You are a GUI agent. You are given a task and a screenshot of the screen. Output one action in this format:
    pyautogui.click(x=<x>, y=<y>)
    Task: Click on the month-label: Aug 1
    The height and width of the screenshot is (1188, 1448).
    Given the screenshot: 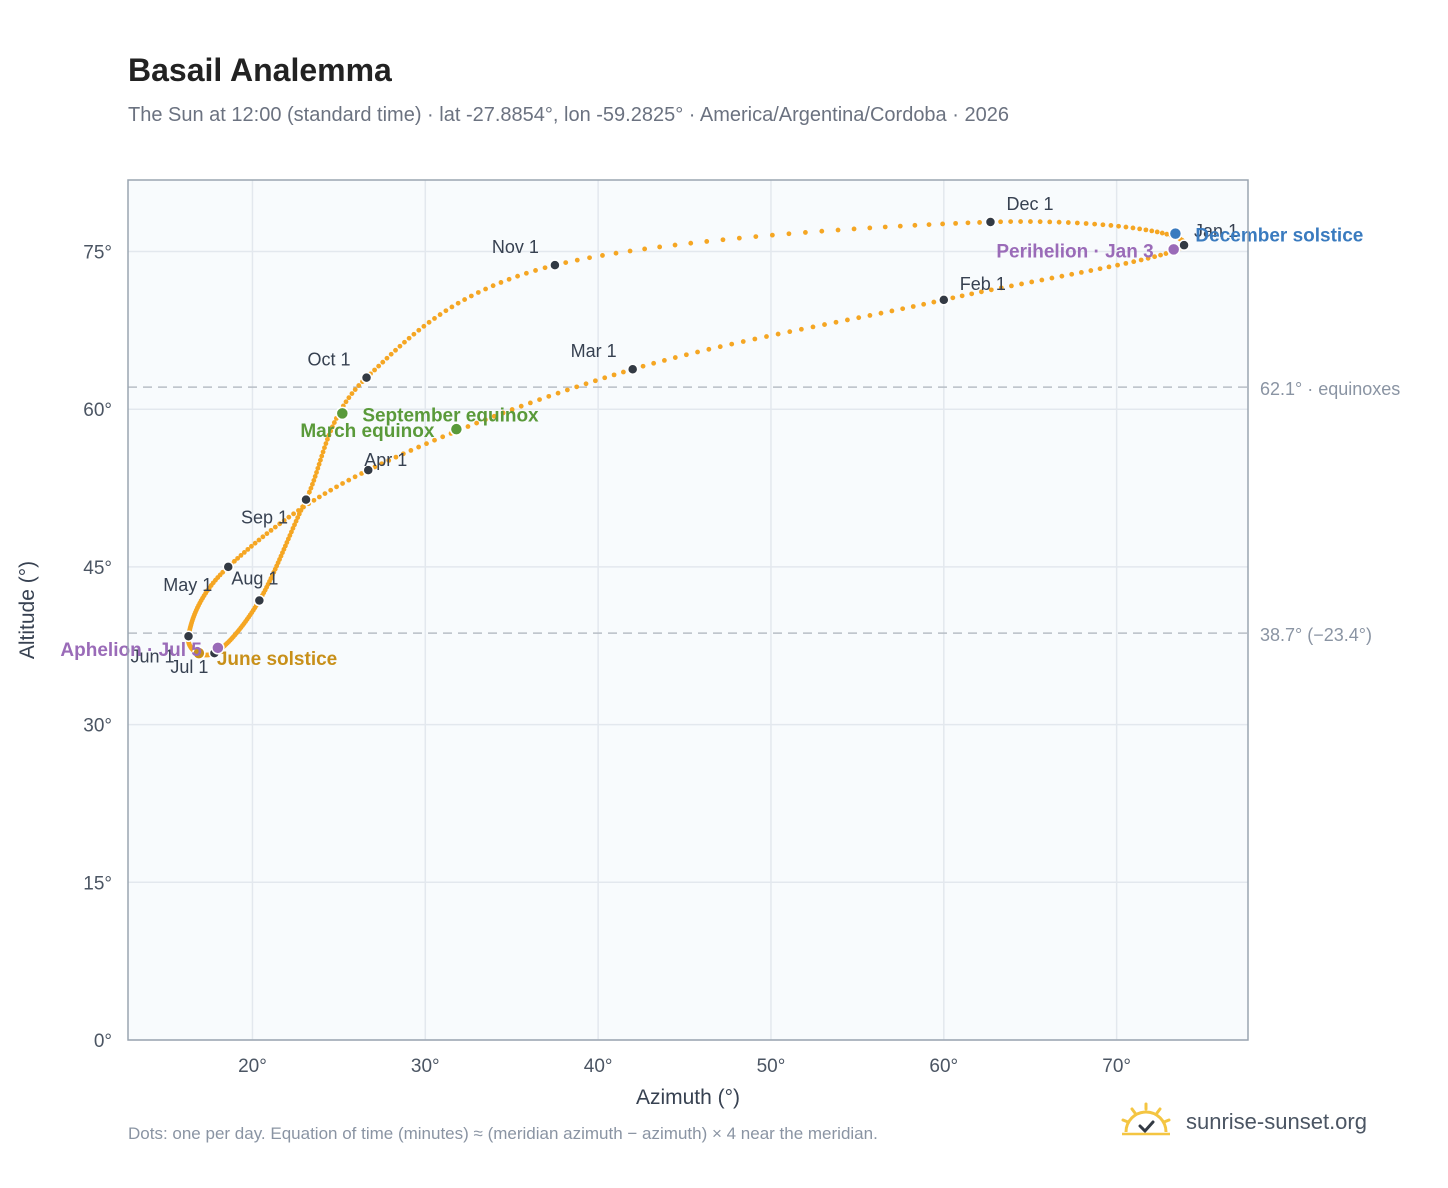 What is the action you would take?
    pyautogui.click(x=254, y=579)
    